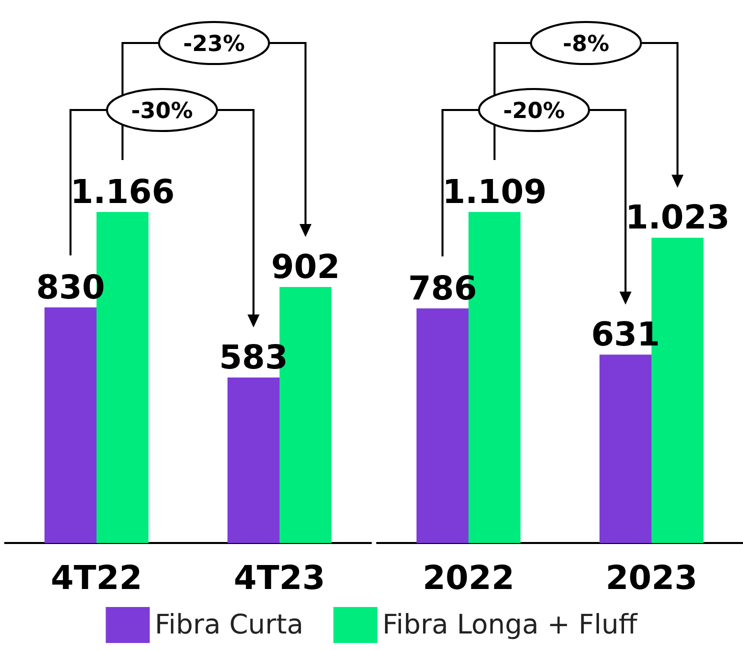  What do you see at coordinates (162, 111) in the screenshot?
I see `text: -30%` at bounding box center [162, 111].